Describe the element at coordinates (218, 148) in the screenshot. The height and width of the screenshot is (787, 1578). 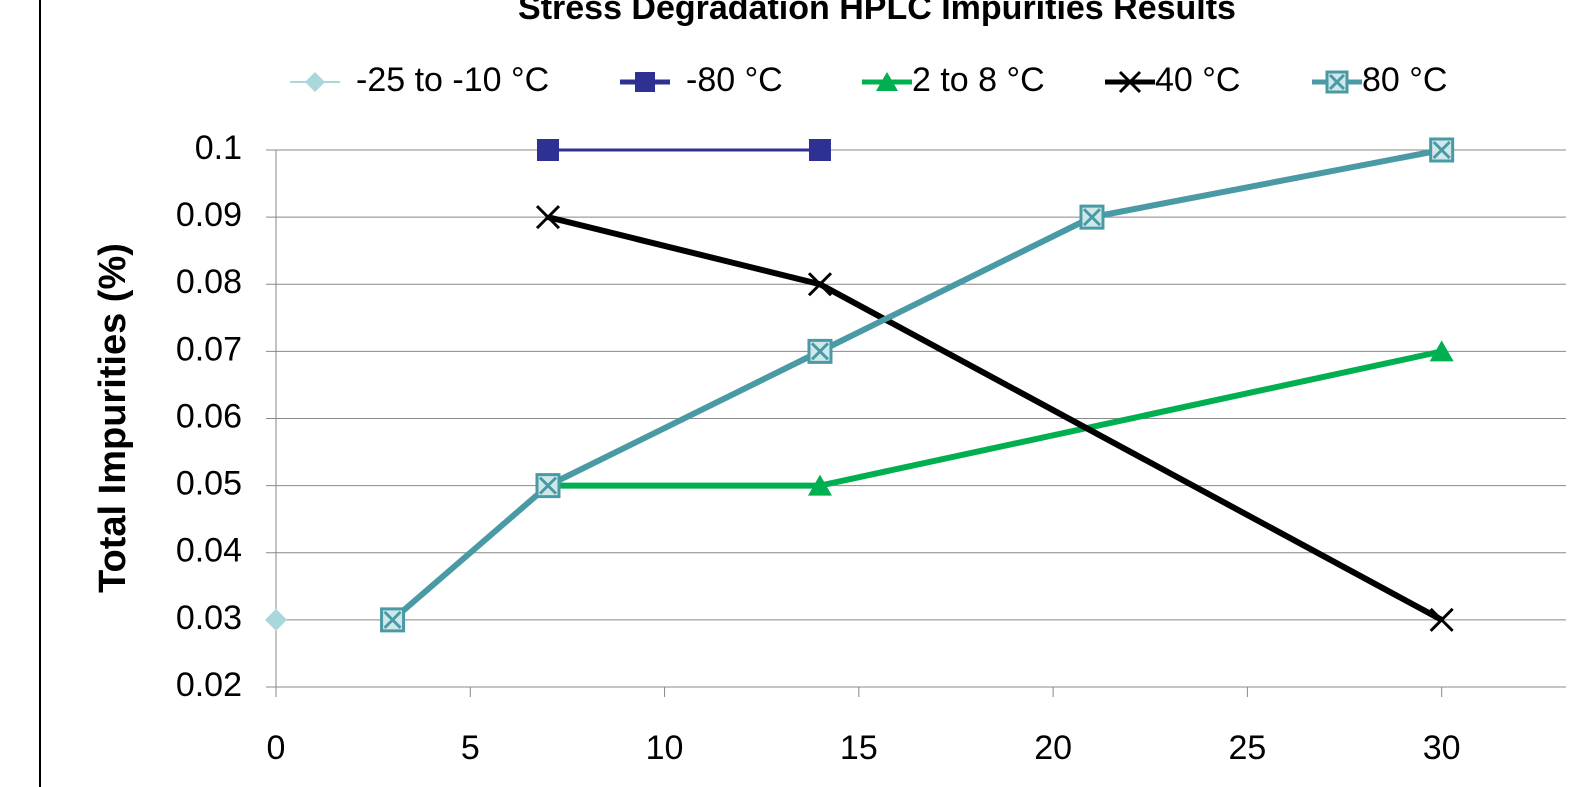
I see `y-tick-label: 0.1` at that location.